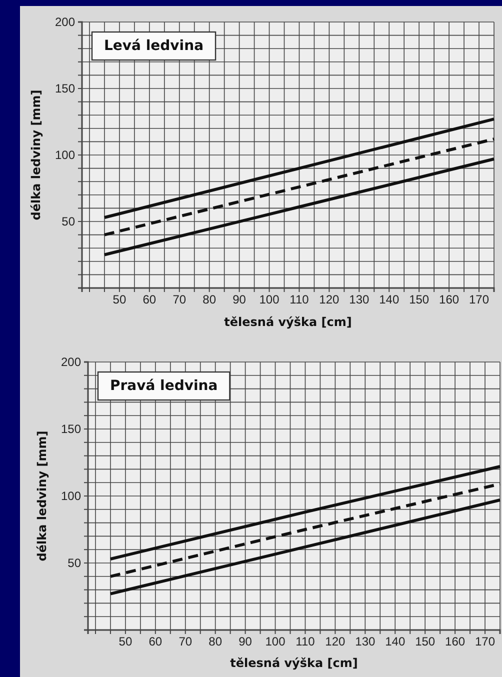 The width and height of the screenshot is (502, 677). Describe the element at coordinates (154, 46) in the screenshot. I see `text: Levá ledvina` at that location.